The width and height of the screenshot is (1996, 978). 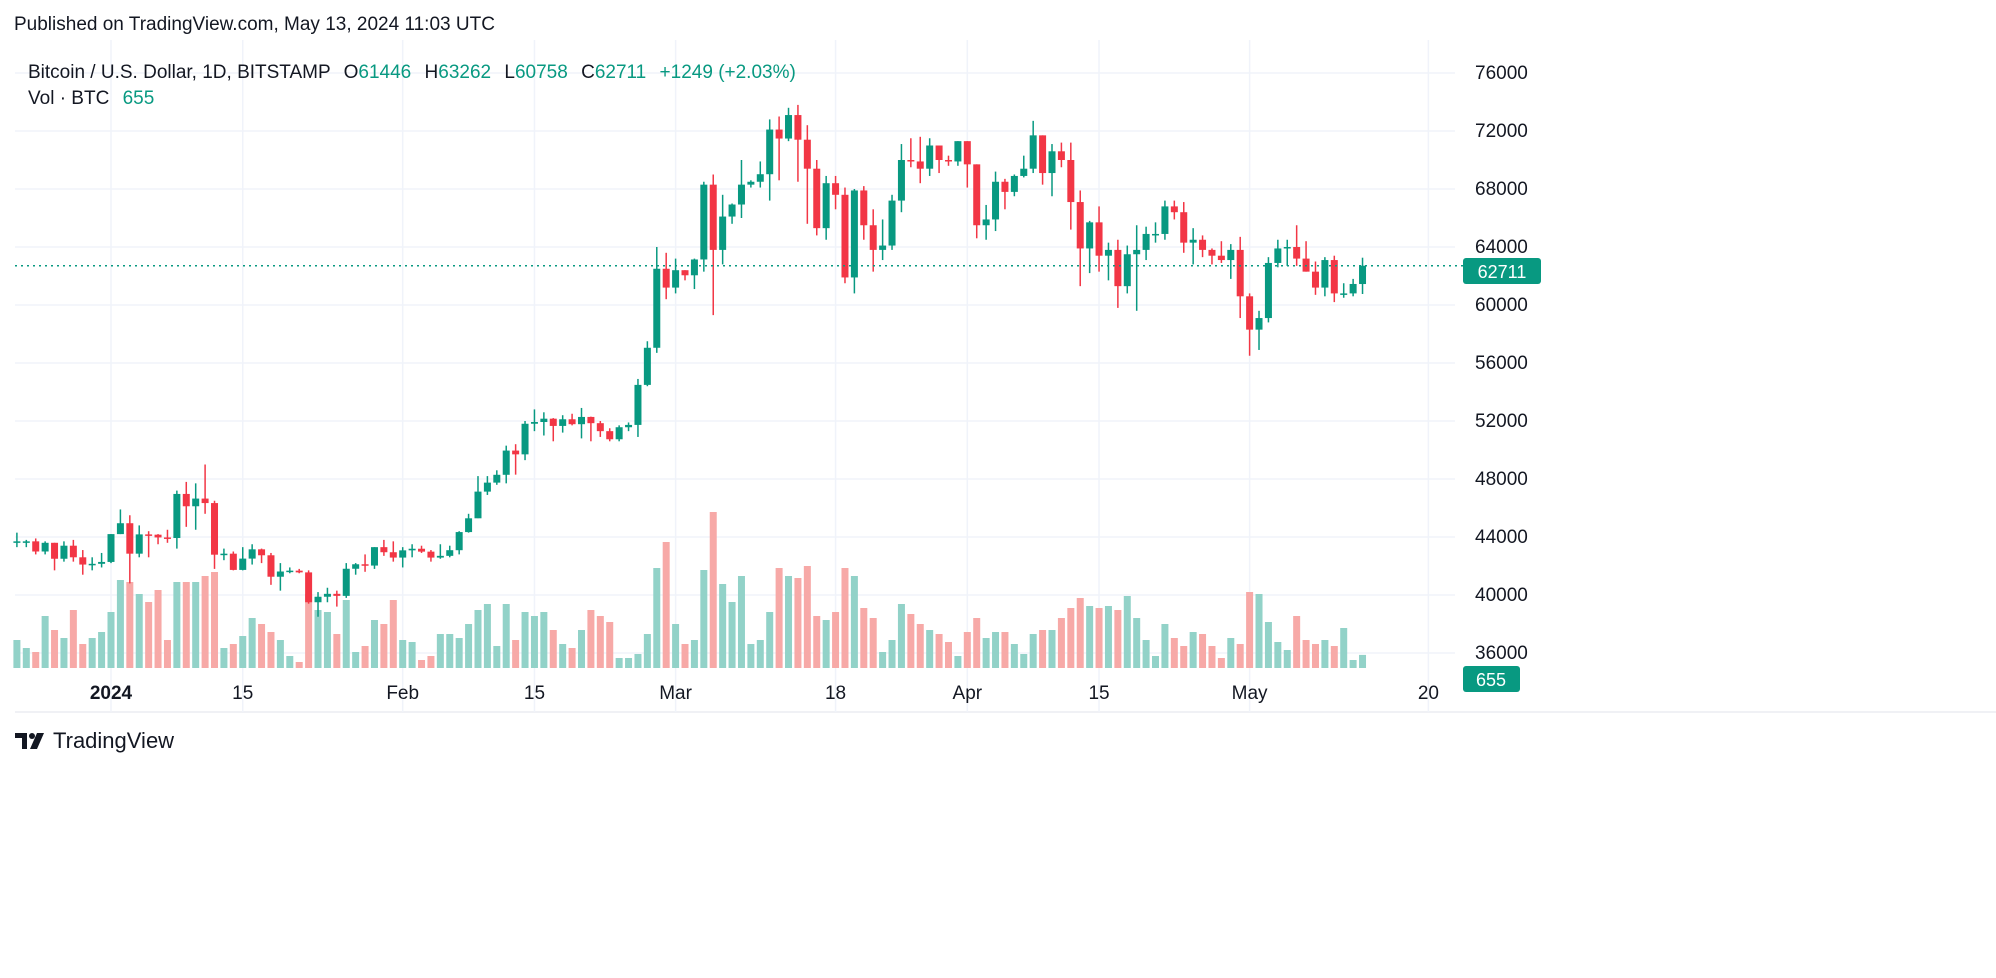 What do you see at coordinates (1250, 693) in the screenshot?
I see `time-tick-label: May` at bounding box center [1250, 693].